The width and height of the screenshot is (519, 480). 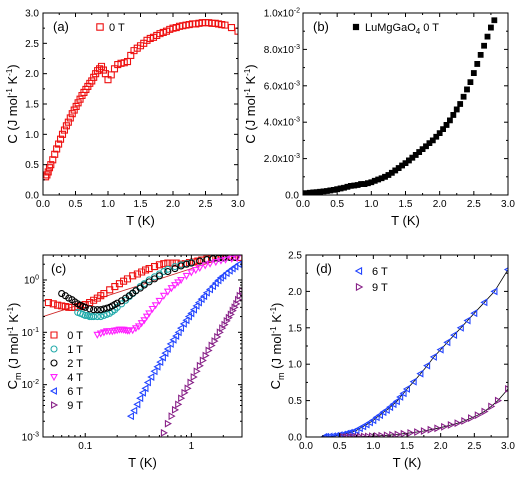 I want to click on plot-frame, so click(x=142, y=346).